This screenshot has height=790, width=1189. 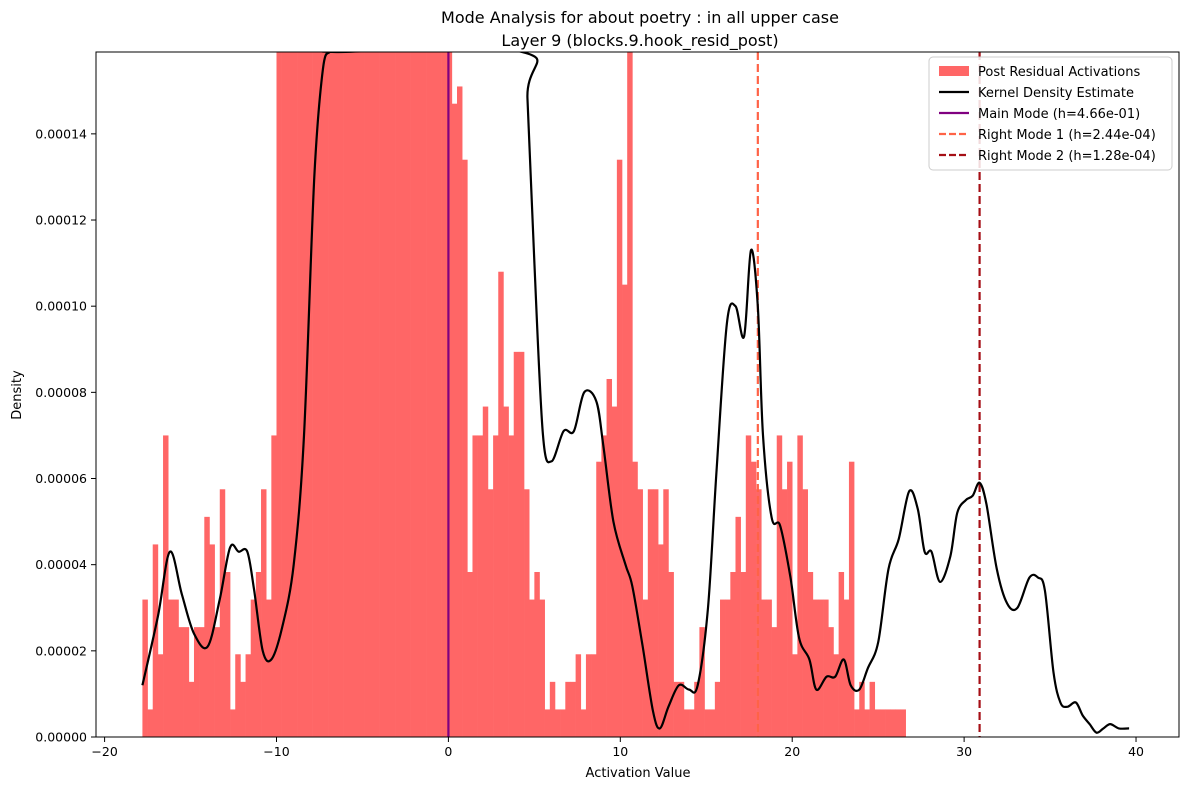 What do you see at coordinates (17, 395) in the screenshot?
I see `y-axis-label: Density` at bounding box center [17, 395].